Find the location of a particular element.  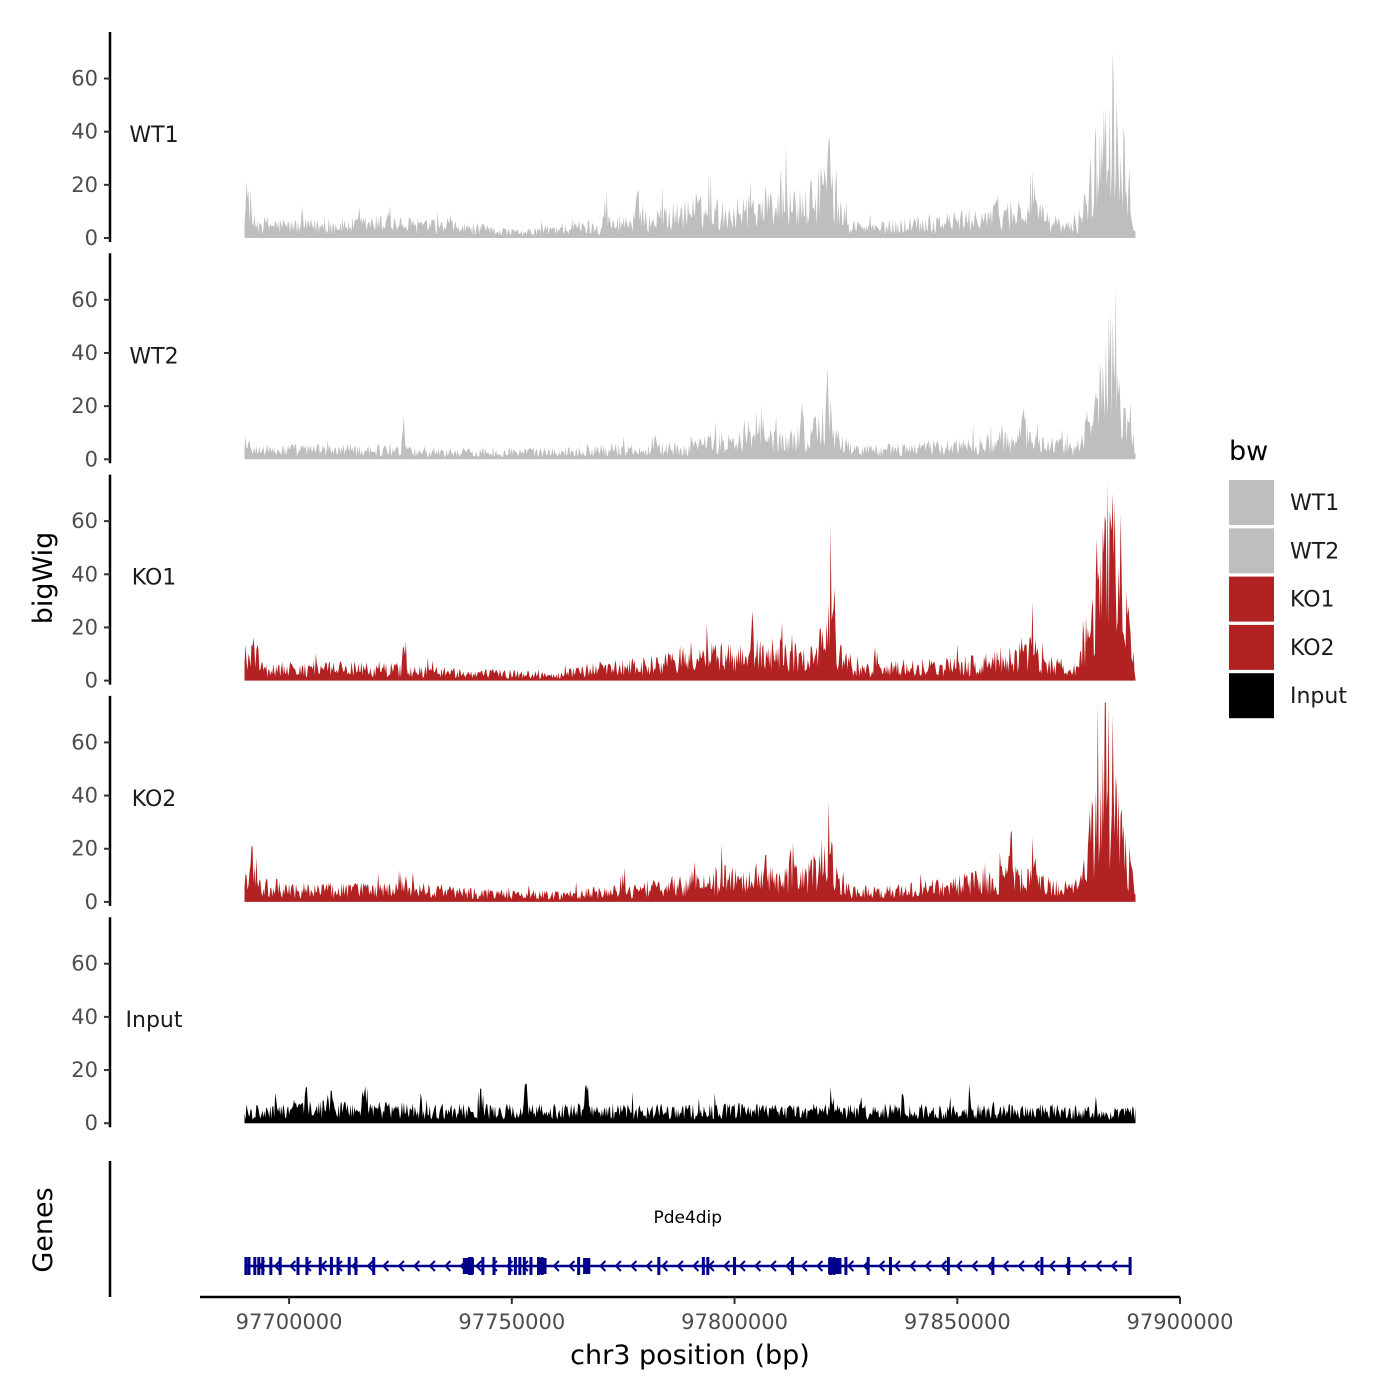

track-input: 0 20 40 60 Input is located at coordinates (603, 1026).